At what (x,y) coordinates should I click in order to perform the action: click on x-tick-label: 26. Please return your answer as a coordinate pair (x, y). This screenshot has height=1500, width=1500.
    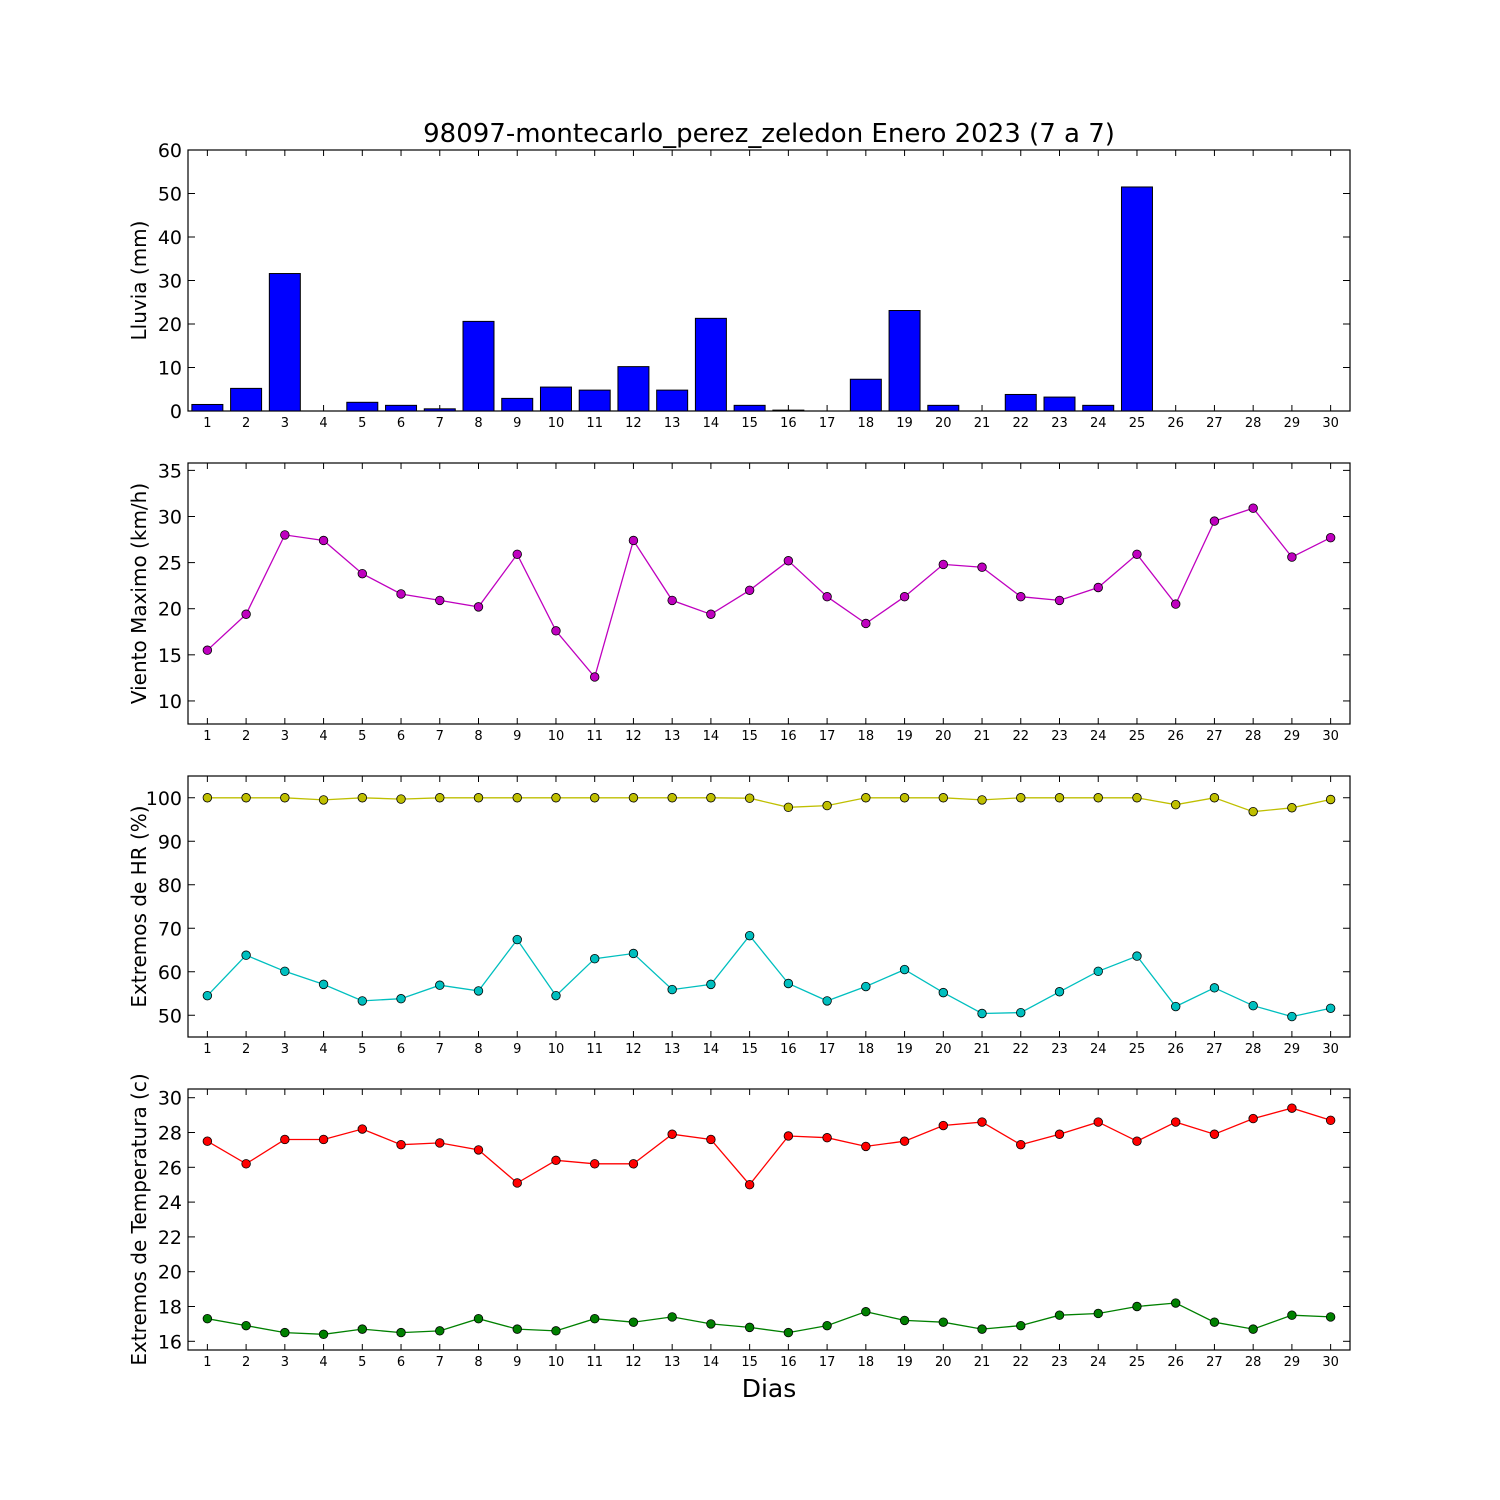
    Looking at the image, I should click on (1175, 736).